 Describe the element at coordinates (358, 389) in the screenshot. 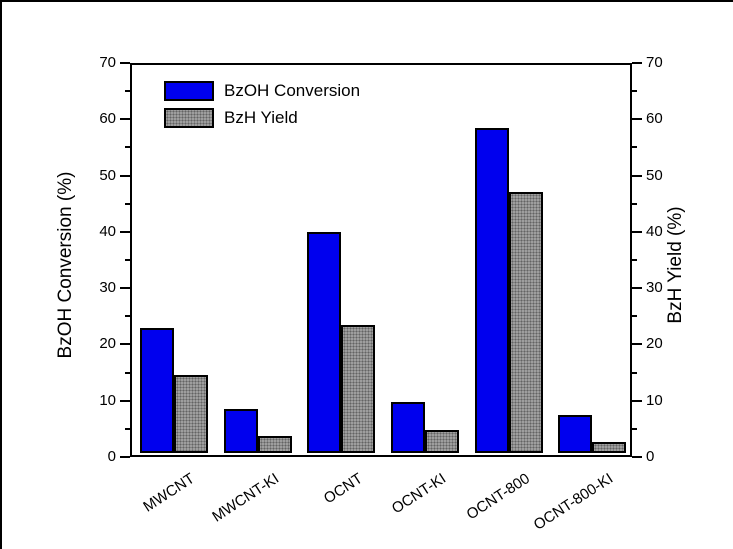

I see `bar-yield-OCNT` at that location.